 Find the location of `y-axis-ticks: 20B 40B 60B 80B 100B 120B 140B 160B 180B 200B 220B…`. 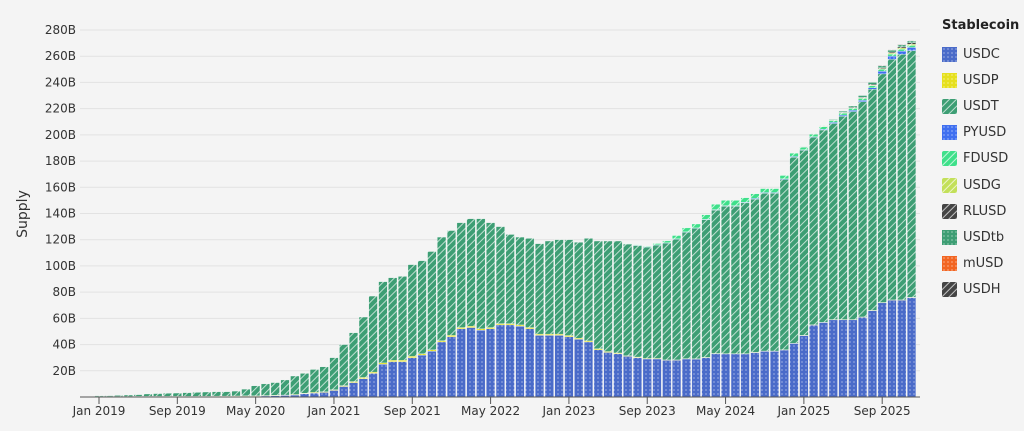

y-axis-ticks: 20B 40B 60B 80B 100B 120B 140B 160B 180B 200B 220B… is located at coordinates (60, 200).